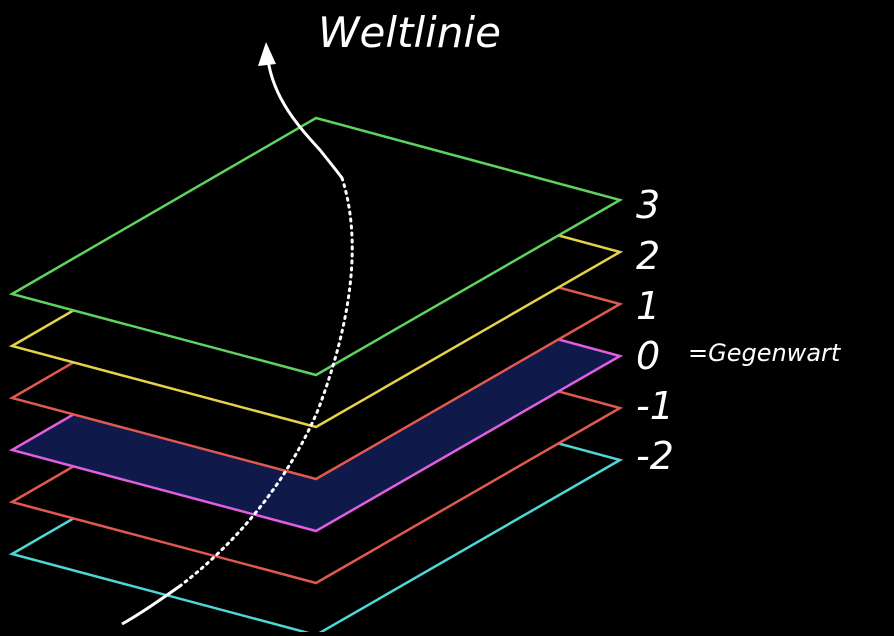 This screenshot has width=894, height=636. What do you see at coordinates (409, 32) in the screenshot?
I see `diagram-title: Weltlinie` at bounding box center [409, 32].